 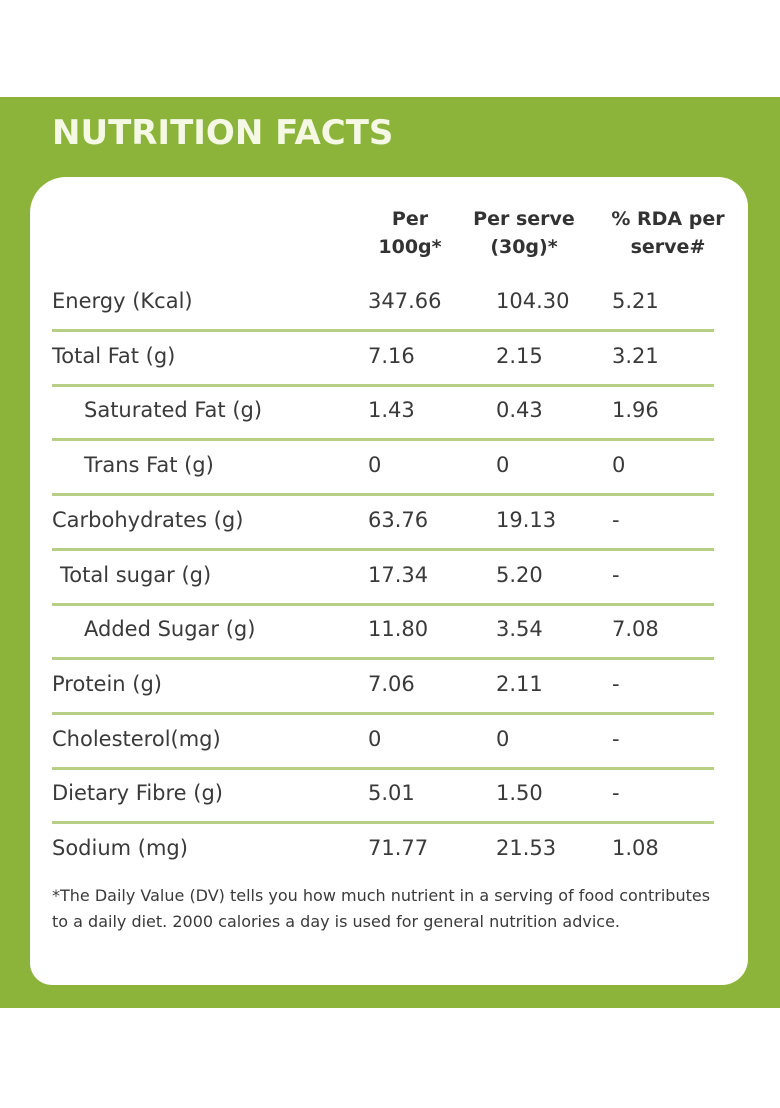 What do you see at coordinates (114, 356) in the screenshot?
I see `nutrient-label: Total Fat (g)` at bounding box center [114, 356].